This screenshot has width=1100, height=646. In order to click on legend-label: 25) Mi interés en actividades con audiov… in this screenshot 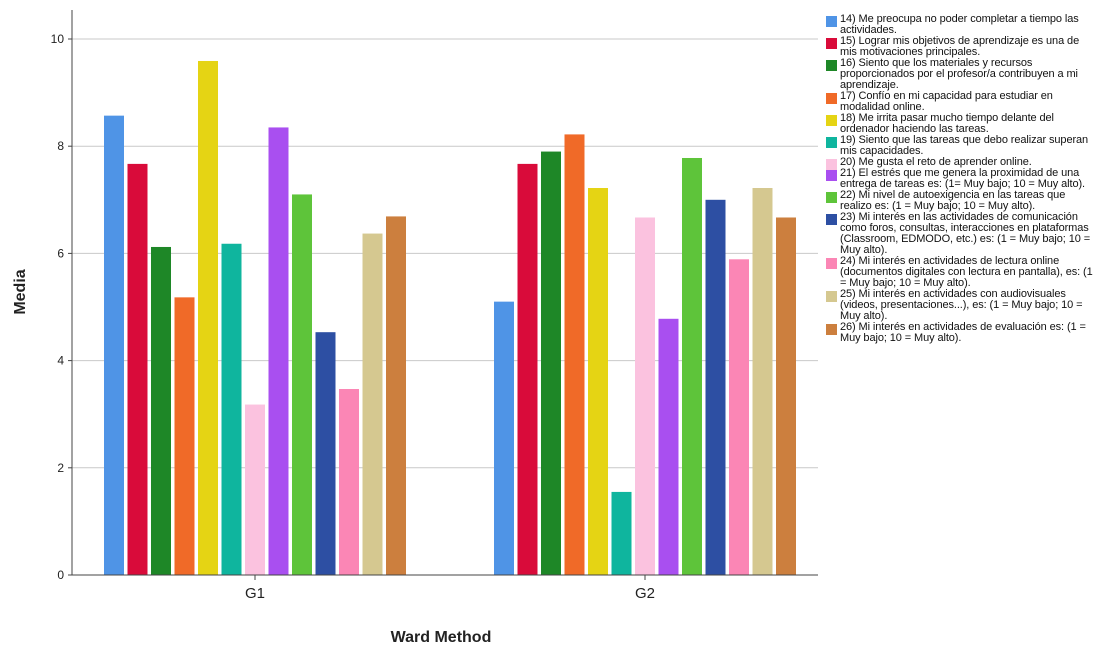, I will do `click(961, 305)`.